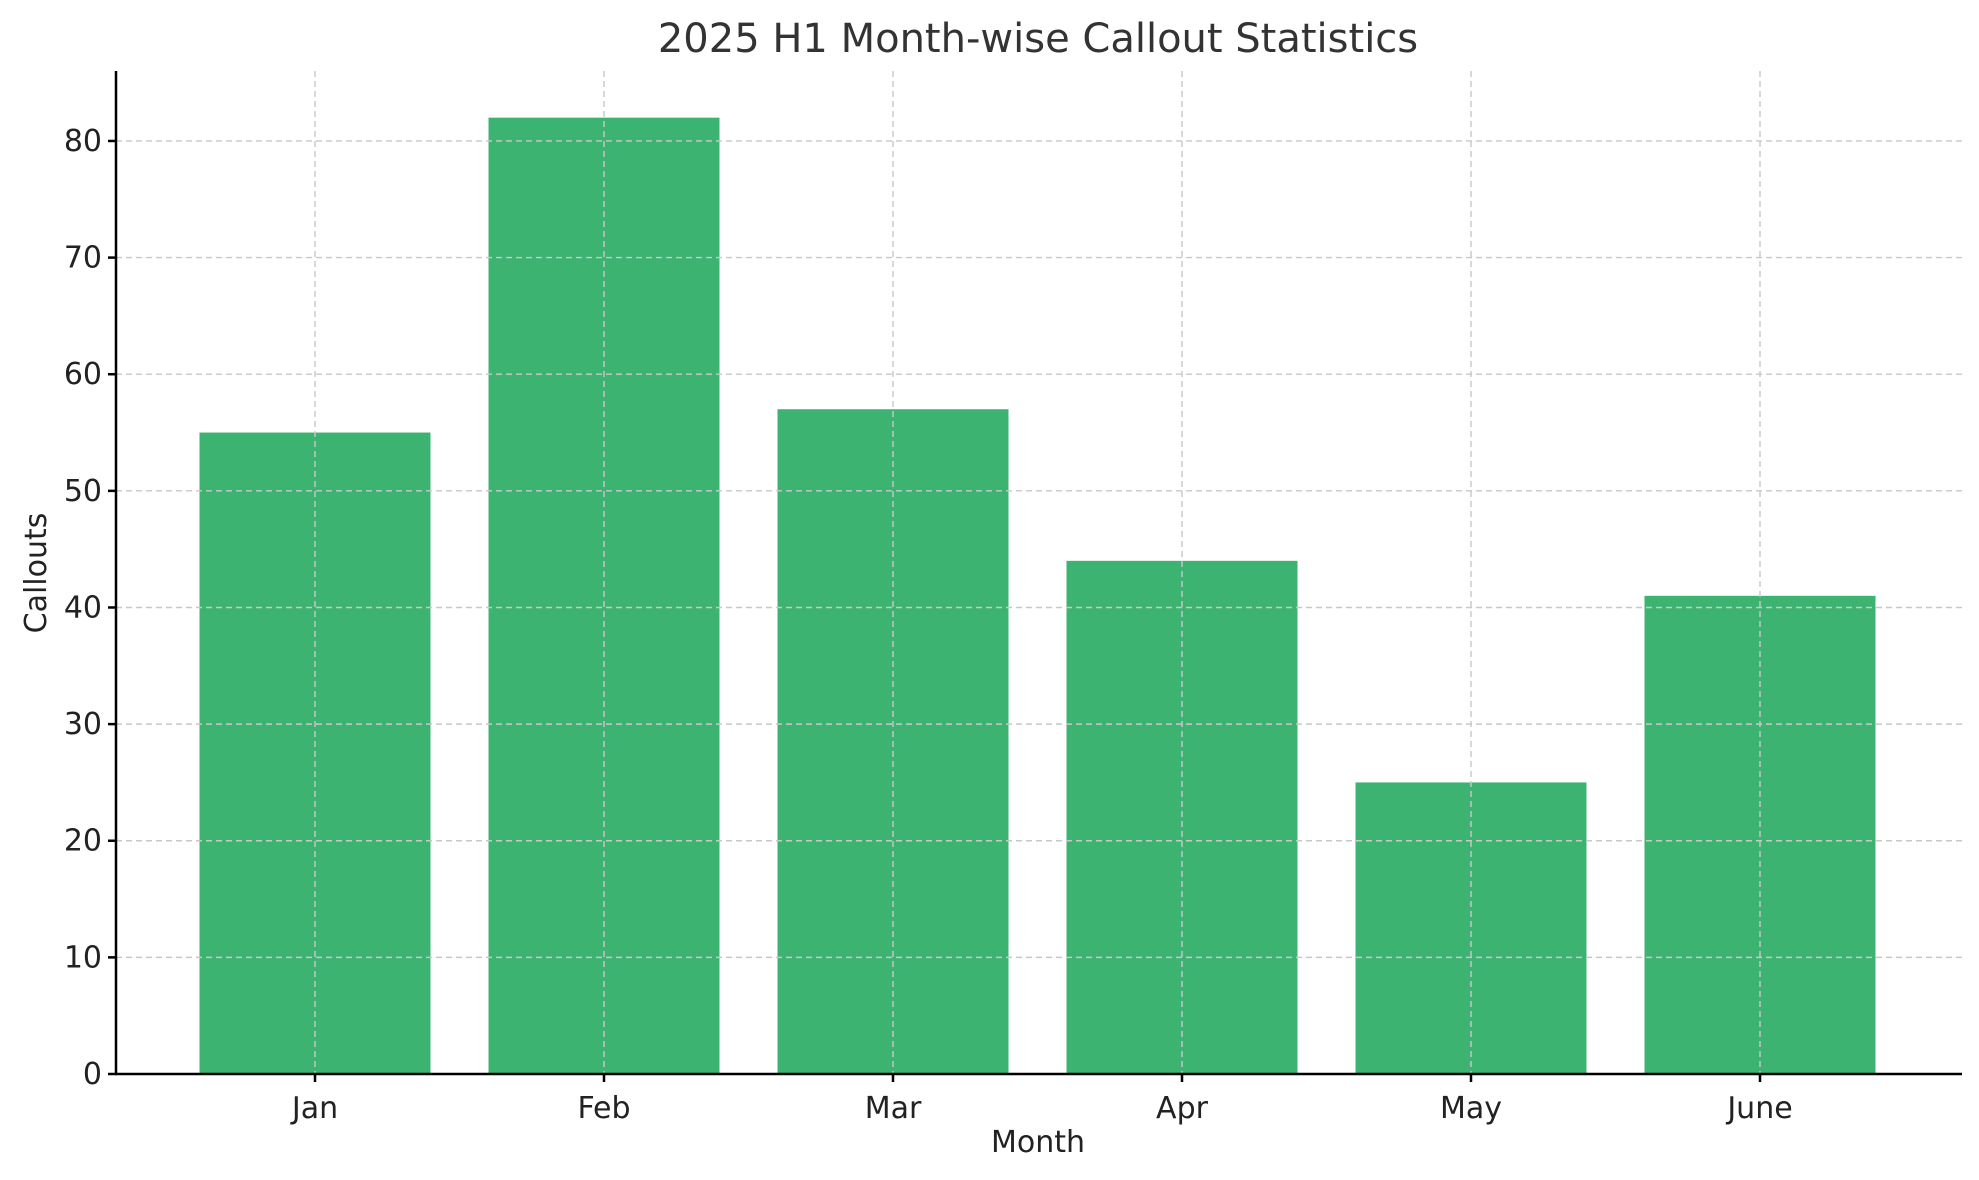  Describe the element at coordinates (1038, 39) in the screenshot. I see `chart-title: 2025 H1 Month-wise Callout Statistics` at that location.